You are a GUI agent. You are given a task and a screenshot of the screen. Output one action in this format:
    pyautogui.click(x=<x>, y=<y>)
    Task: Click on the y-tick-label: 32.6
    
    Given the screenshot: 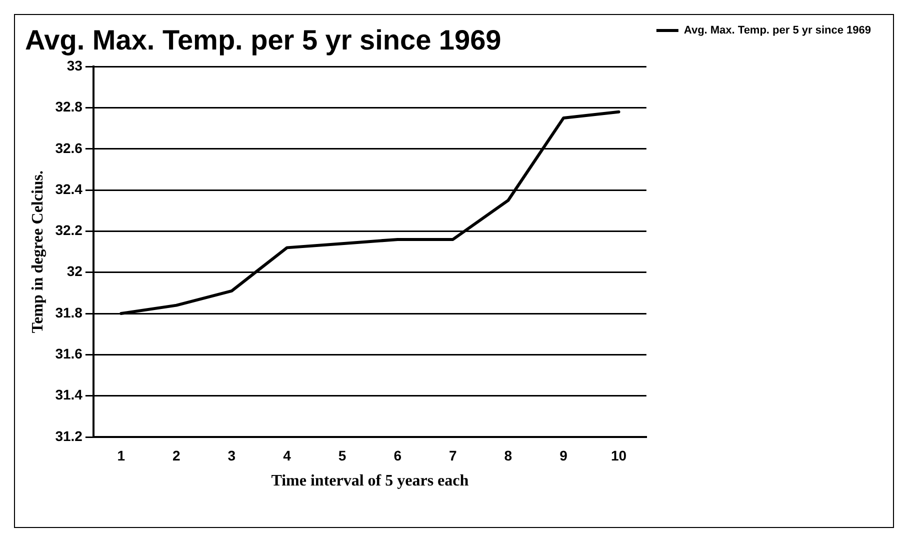 What is the action you would take?
    pyautogui.click(x=69, y=148)
    